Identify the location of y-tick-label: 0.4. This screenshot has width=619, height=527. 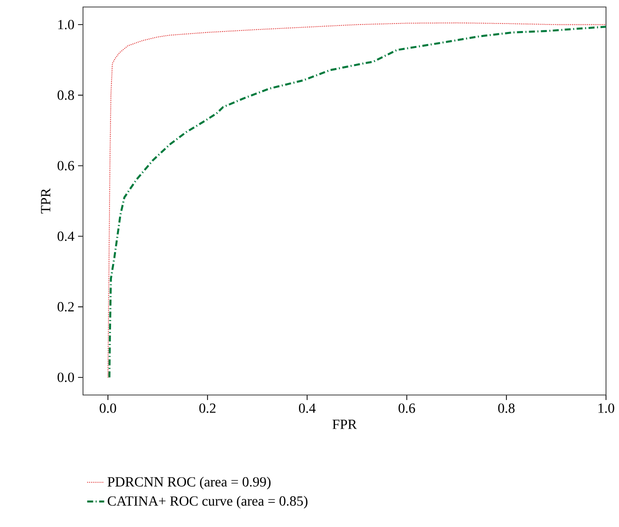
(66, 236).